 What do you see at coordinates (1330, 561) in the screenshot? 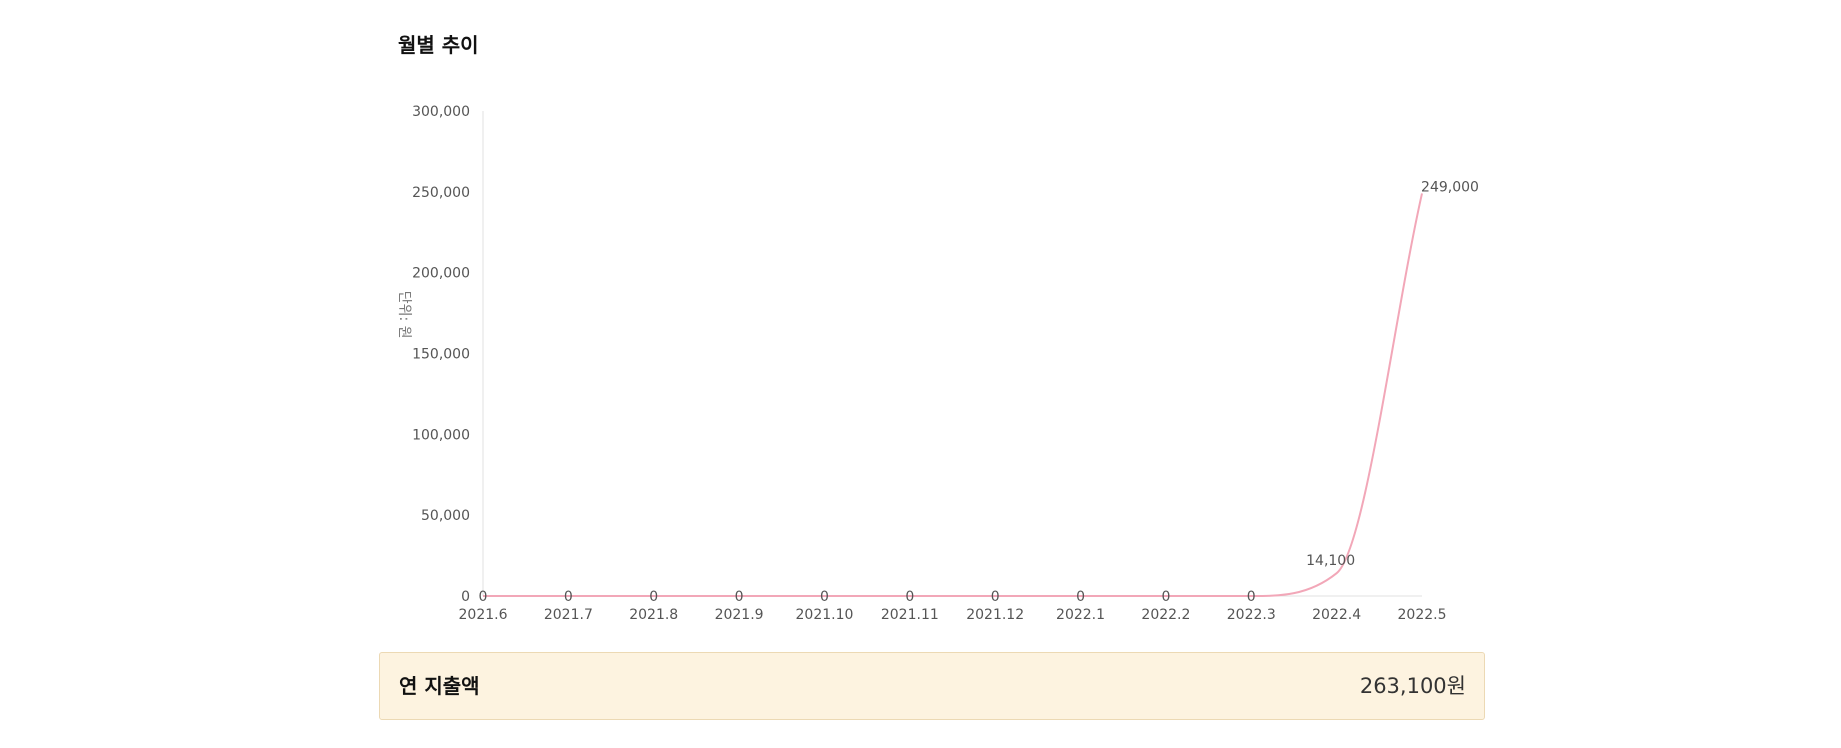
I see `data-label: 14,100` at bounding box center [1330, 561].